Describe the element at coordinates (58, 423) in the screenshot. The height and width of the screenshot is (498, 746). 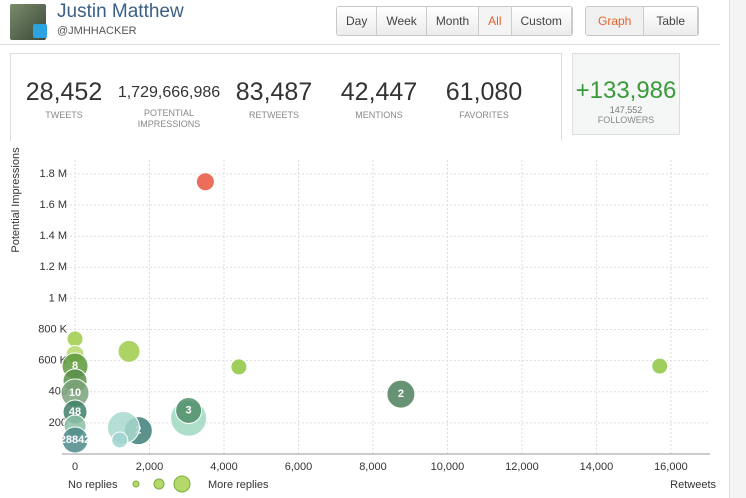
I see `y-tick-label: 200` at that location.